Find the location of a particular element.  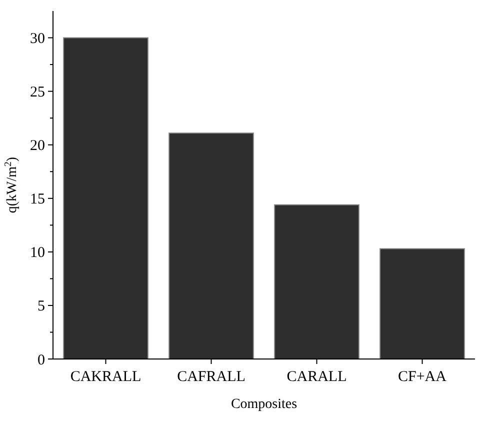

y-tick-label: 0 is located at coordinates (41, 360).